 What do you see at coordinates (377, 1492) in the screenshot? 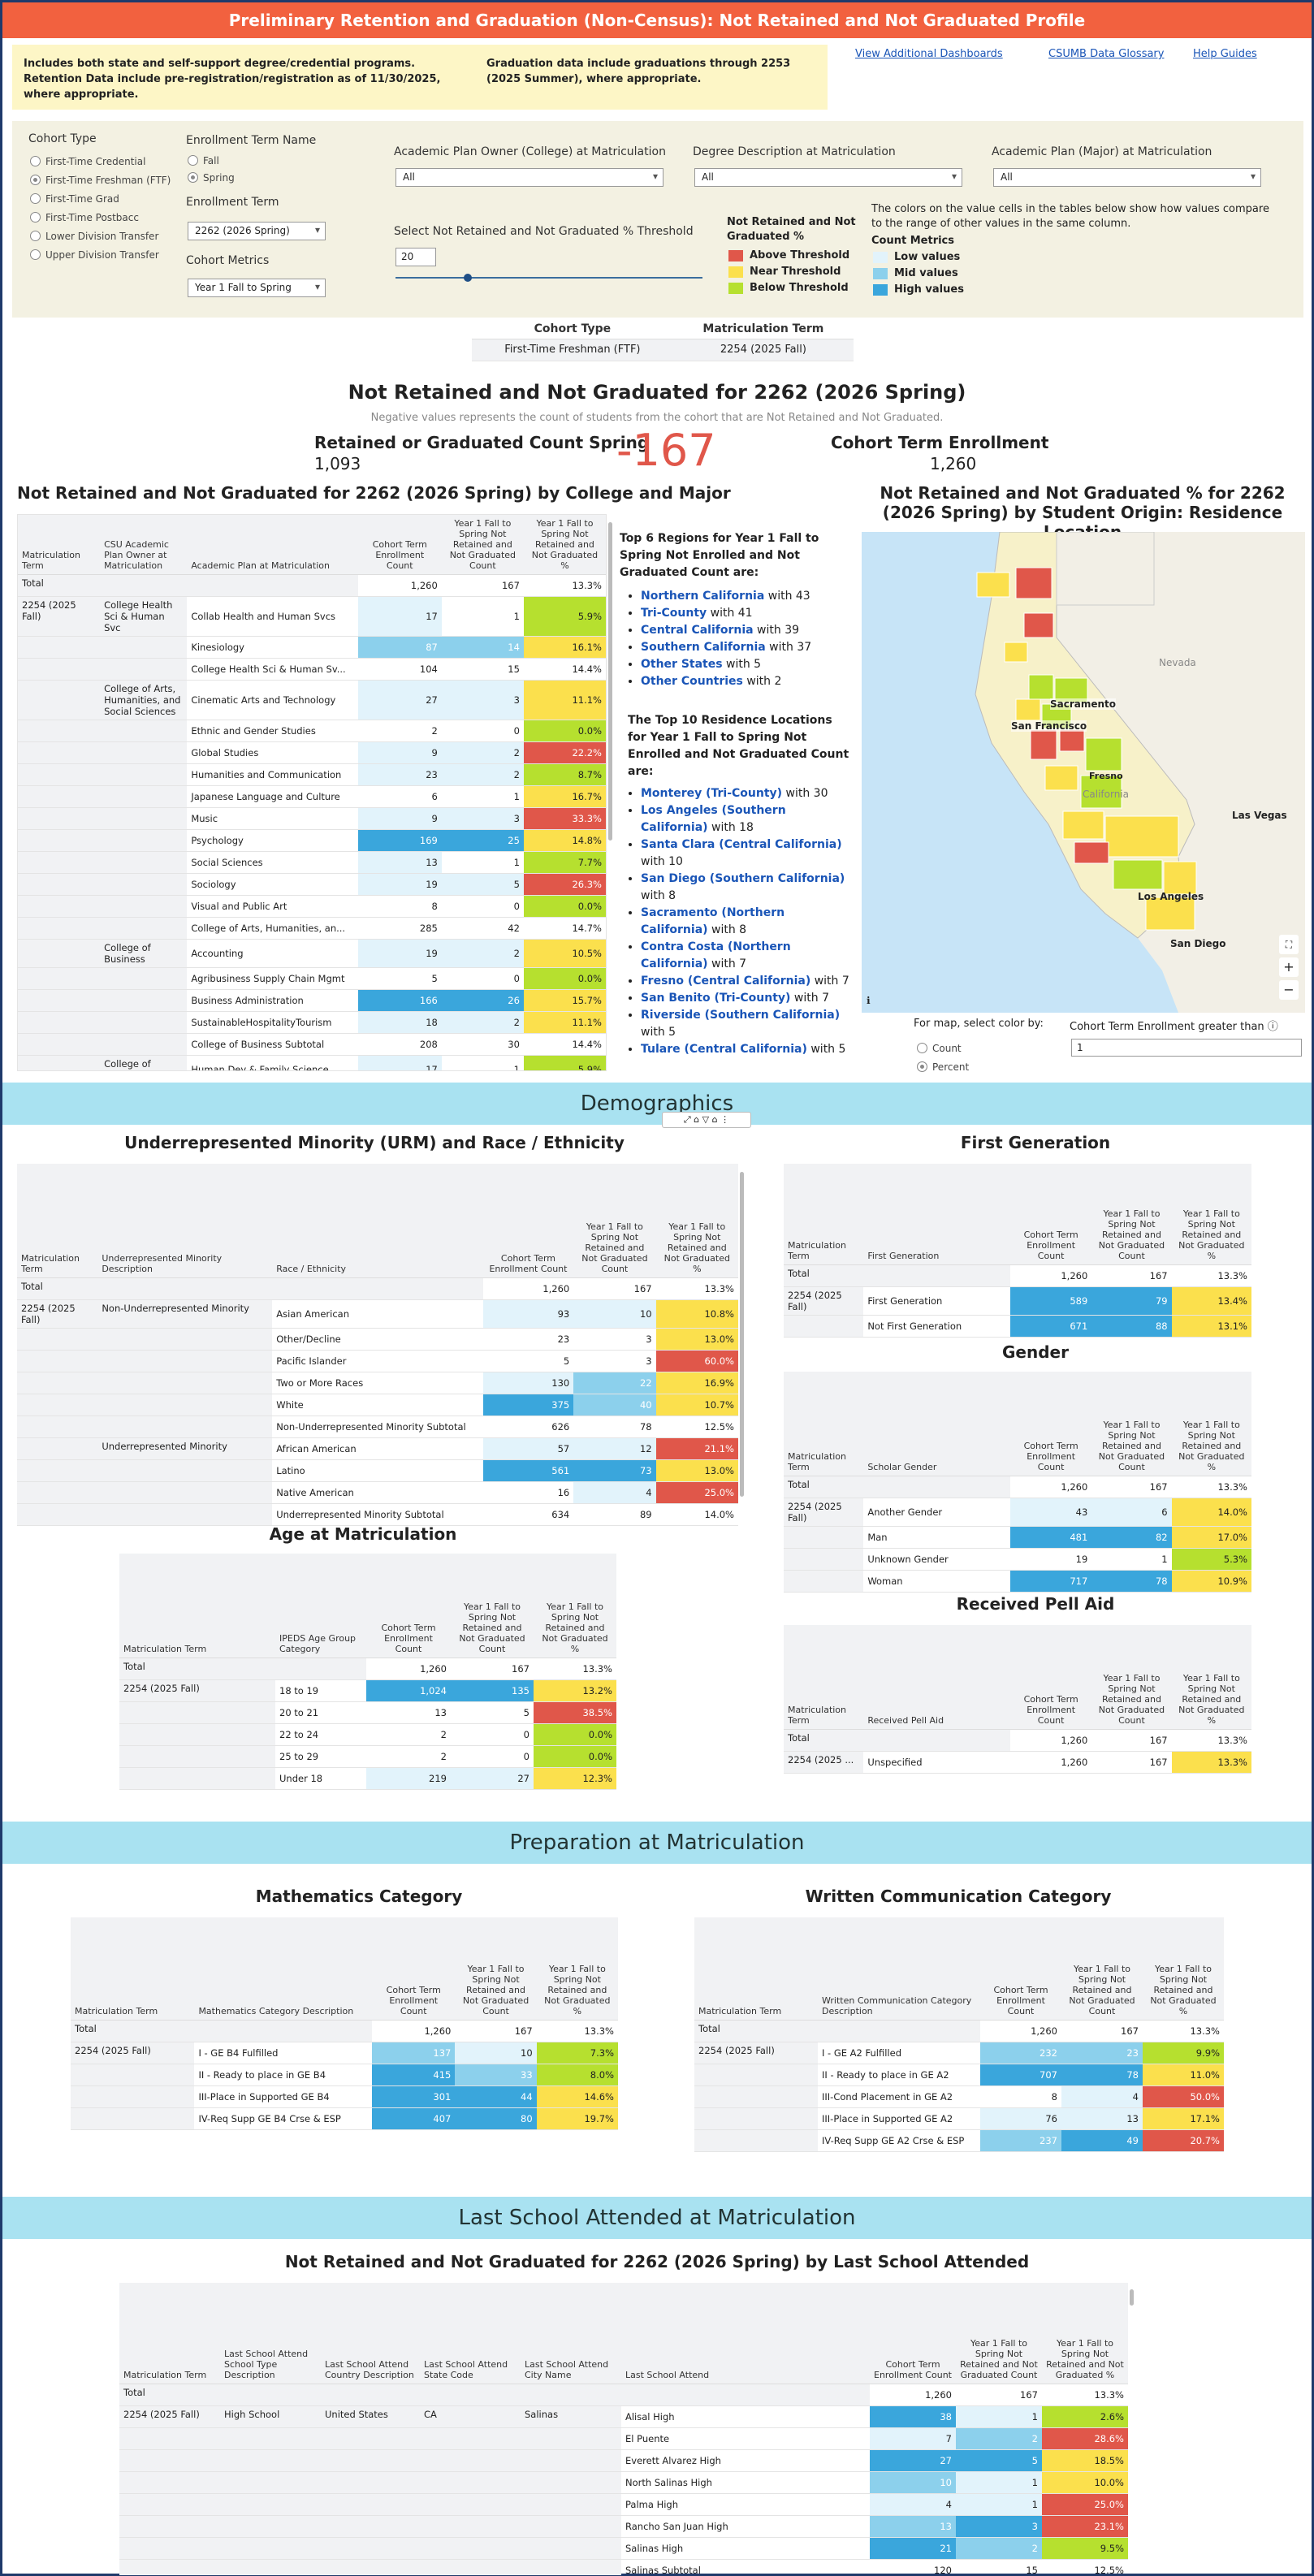
I see `table-row: Native American 16 4 25.0%` at bounding box center [377, 1492].